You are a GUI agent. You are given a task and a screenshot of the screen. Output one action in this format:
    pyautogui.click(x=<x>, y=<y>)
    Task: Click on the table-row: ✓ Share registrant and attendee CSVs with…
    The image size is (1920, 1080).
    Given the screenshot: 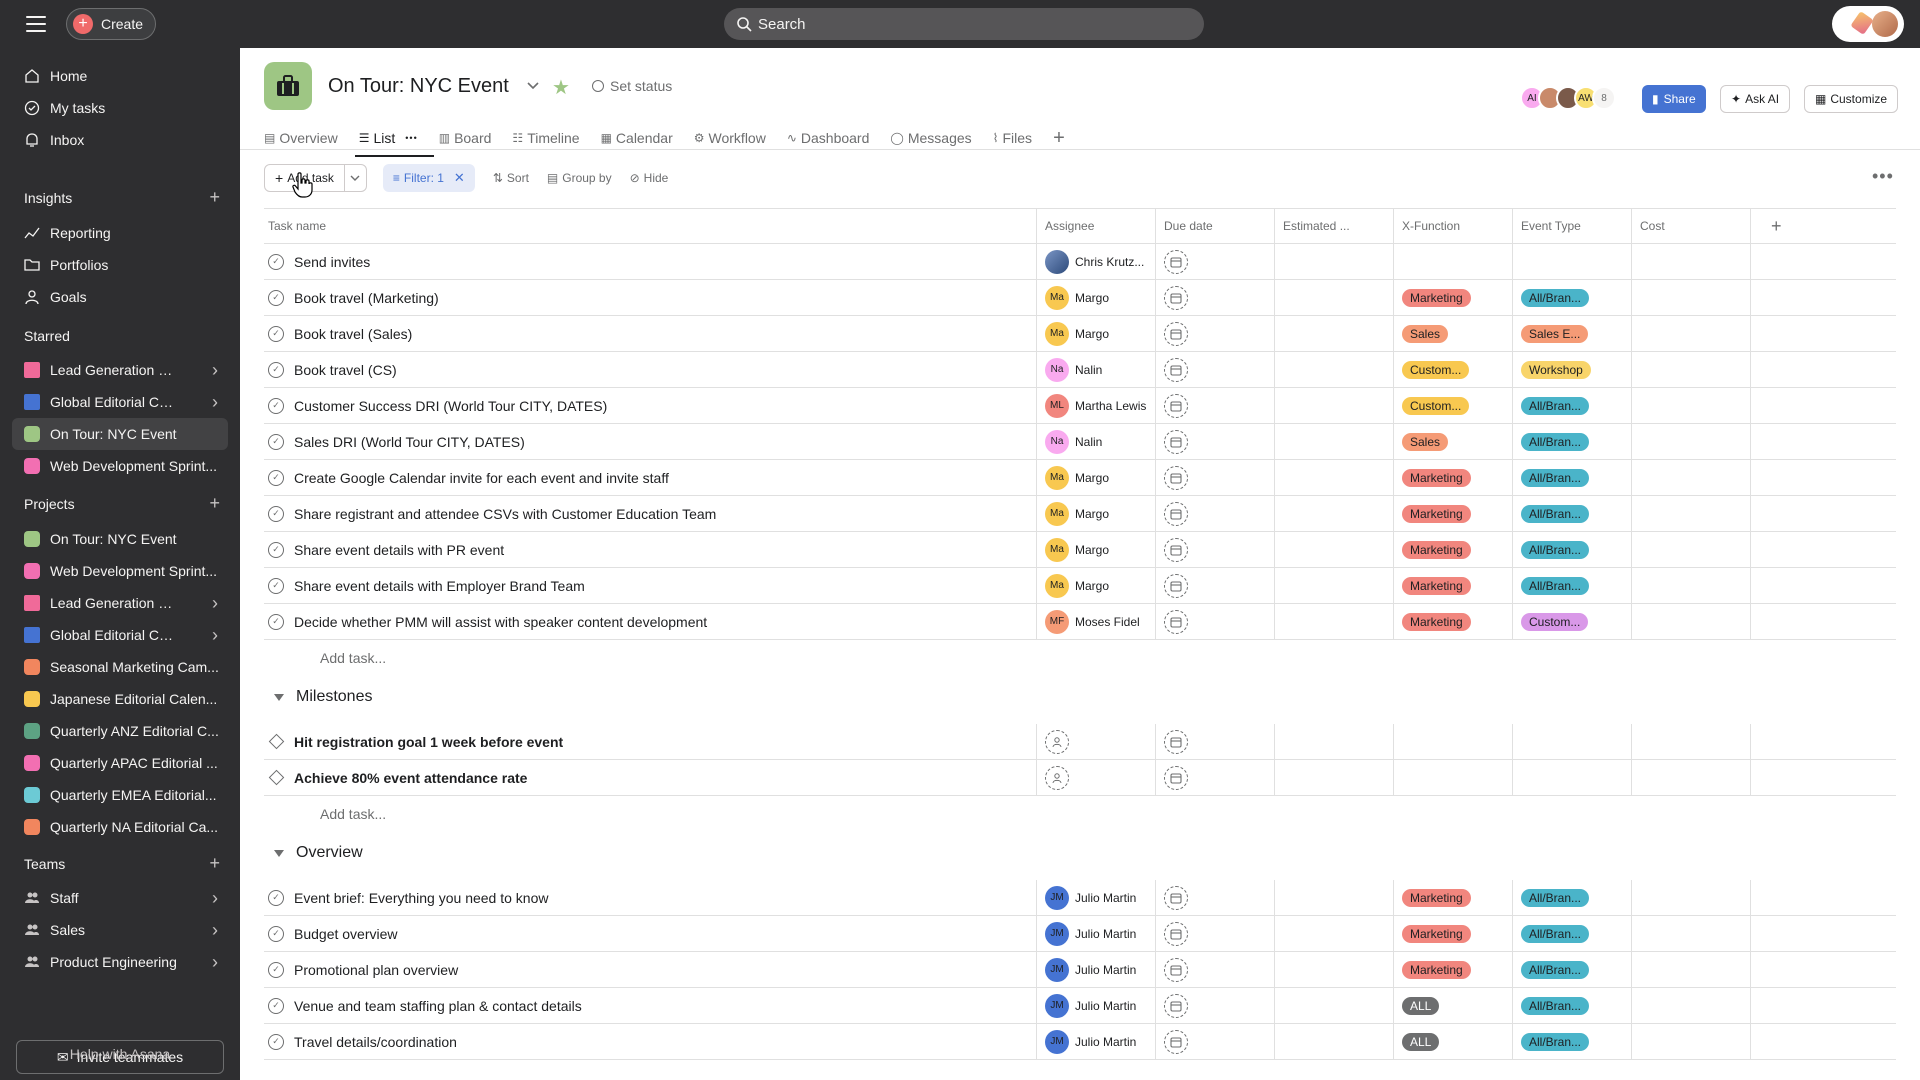 What is the action you would take?
    pyautogui.click(x=1080, y=514)
    